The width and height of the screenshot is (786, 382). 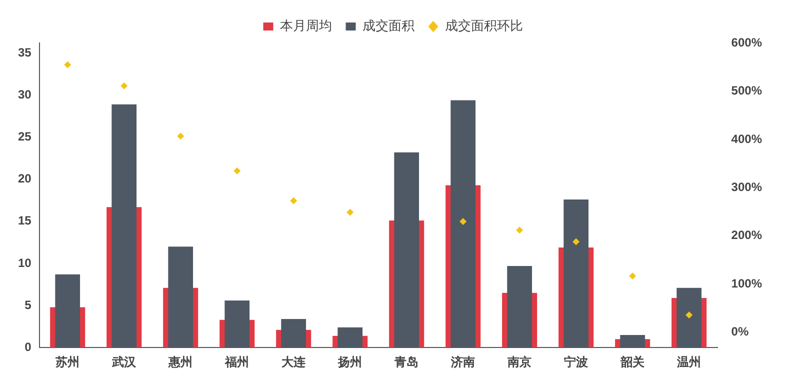 What do you see at coordinates (180, 362) in the screenshot?
I see `x-tick-label: 惠州` at bounding box center [180, 362].